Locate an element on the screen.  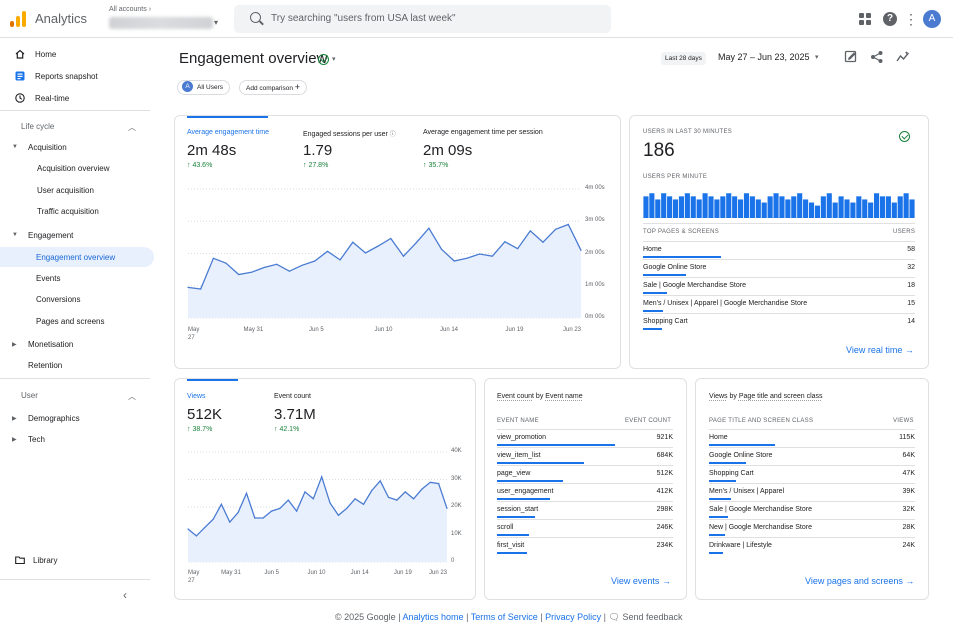
account-name-redacted is located at coordinates (161, 23).